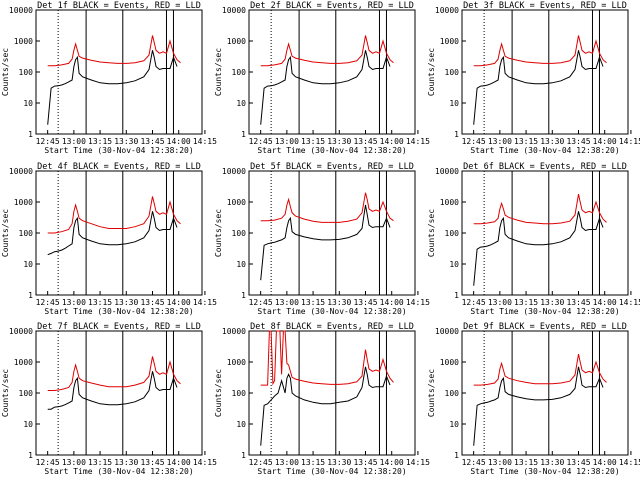 The height and width of the screenshot is (480, 640). What do you see at coordinates (119, 327) in the screenshot?
I see `panel-title: Det 7f BLACK = Events, RED = LLD` at bounding box center [119, 327].